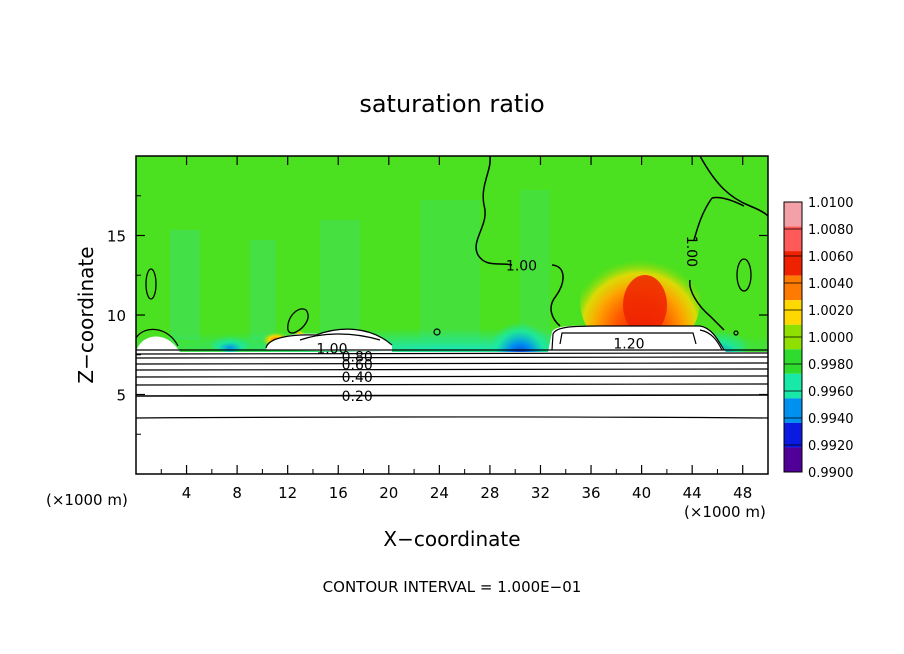  I want to click on contour-label: 1.20, so click(628, 345).